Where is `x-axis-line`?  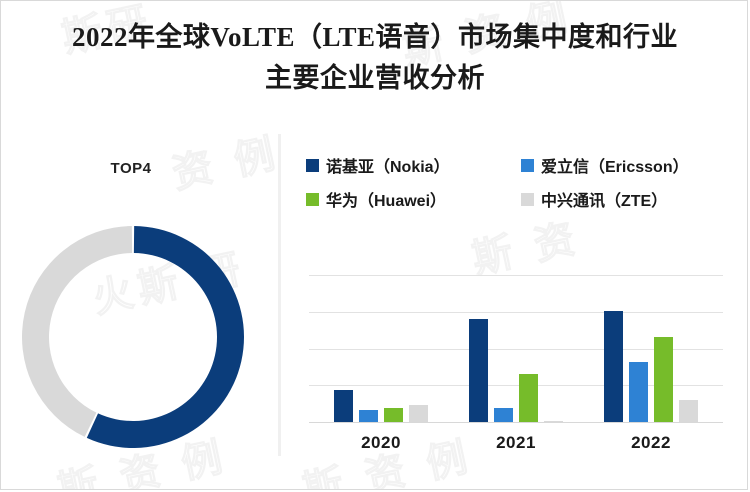 x-axis-line is located at coordinates (516, 422).